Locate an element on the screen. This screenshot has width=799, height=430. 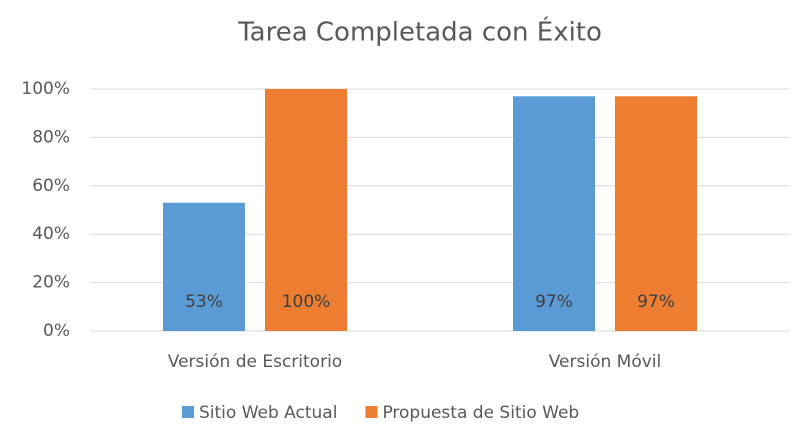
legend-label: Sitio Web Actual is located at coordinates (268, 413).